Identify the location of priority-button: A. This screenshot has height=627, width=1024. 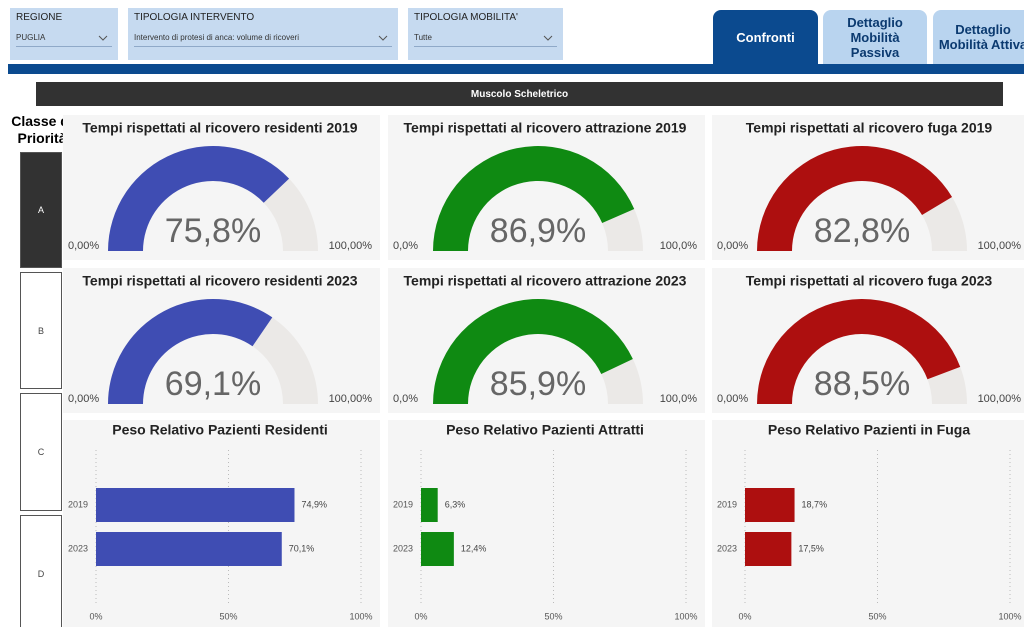
(41, 210).